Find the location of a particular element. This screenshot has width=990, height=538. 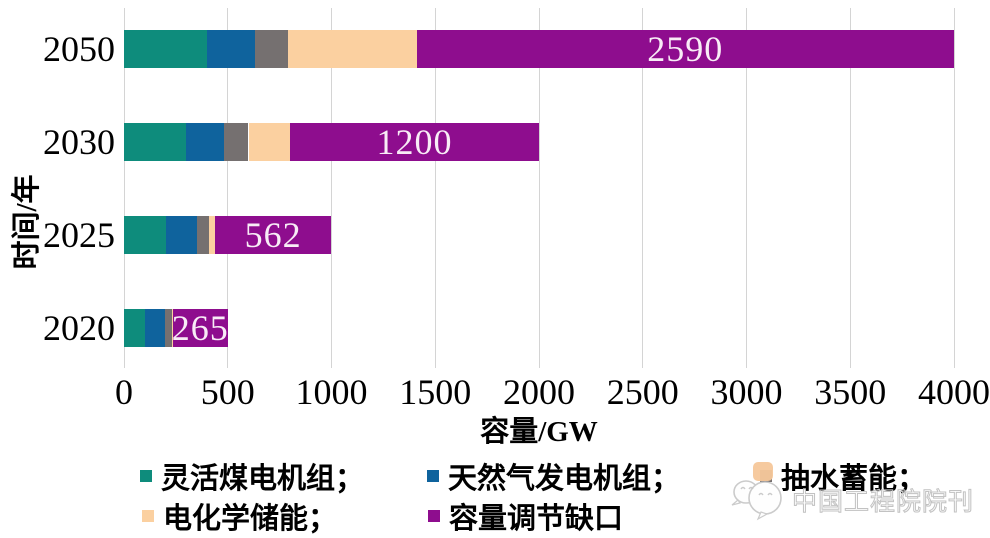

bar-segment-s5-2030 is located at coordinates (414, 142).